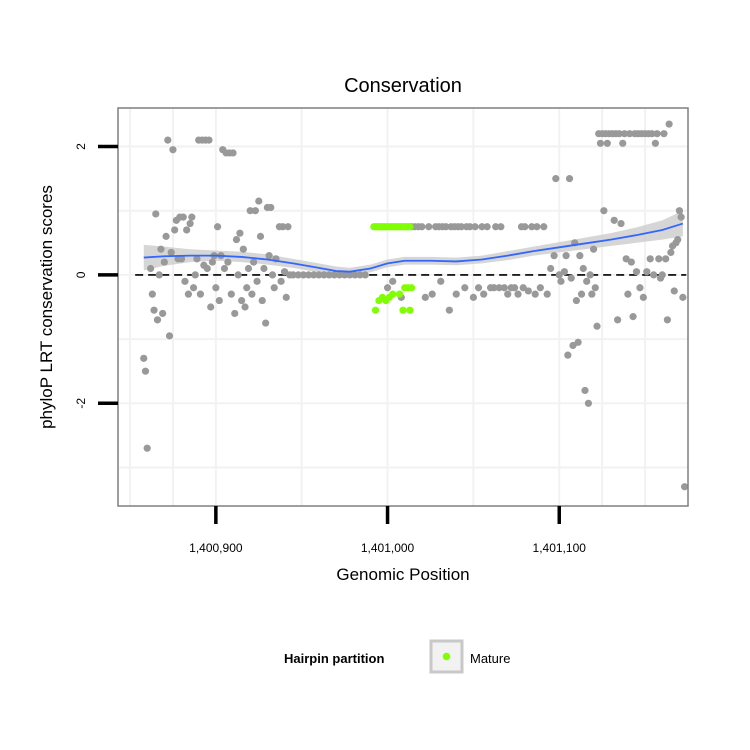 Image resolution: width=750 pixels, height=750 pixels. Describe the element at coordinates (560, 548) in the screenshot. I see `x-tick-label: 1,401,100` at that location.